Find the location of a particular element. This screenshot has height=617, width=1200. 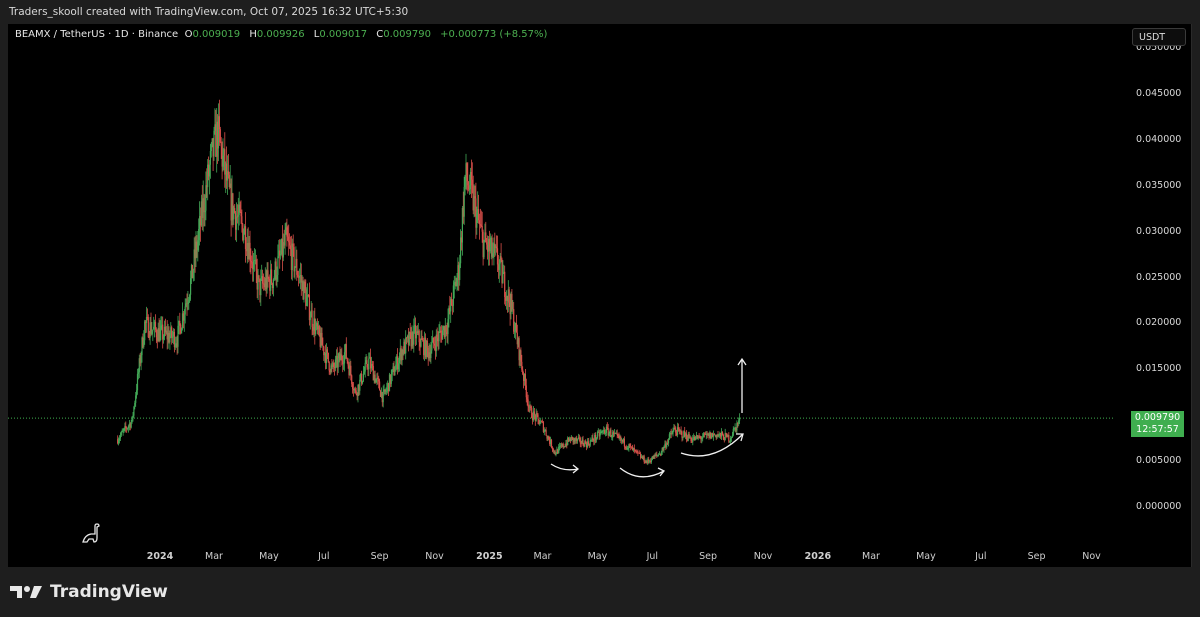

time-axis-tick: May is located at coordinates (926, 556).